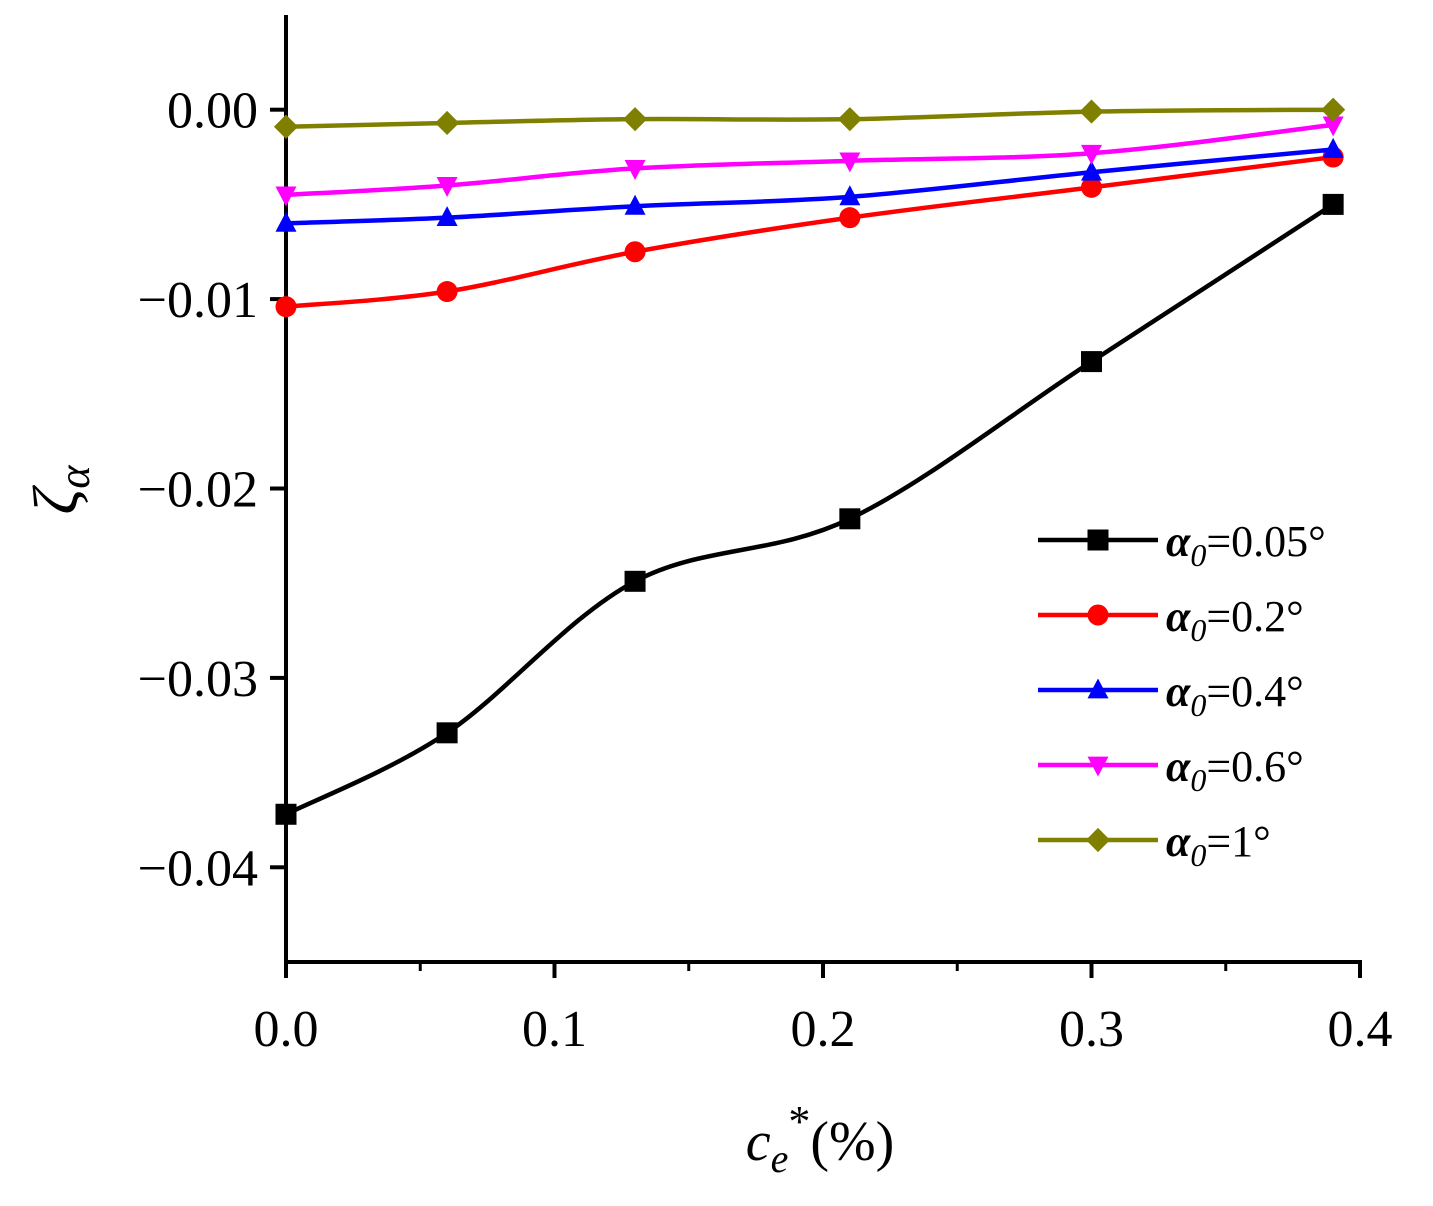 This screenshot has width=1433, height=1206. Describe the element at coordinates (1235, 695) in the screenshot. I see `legend-label: α0=0.4°` at that location.